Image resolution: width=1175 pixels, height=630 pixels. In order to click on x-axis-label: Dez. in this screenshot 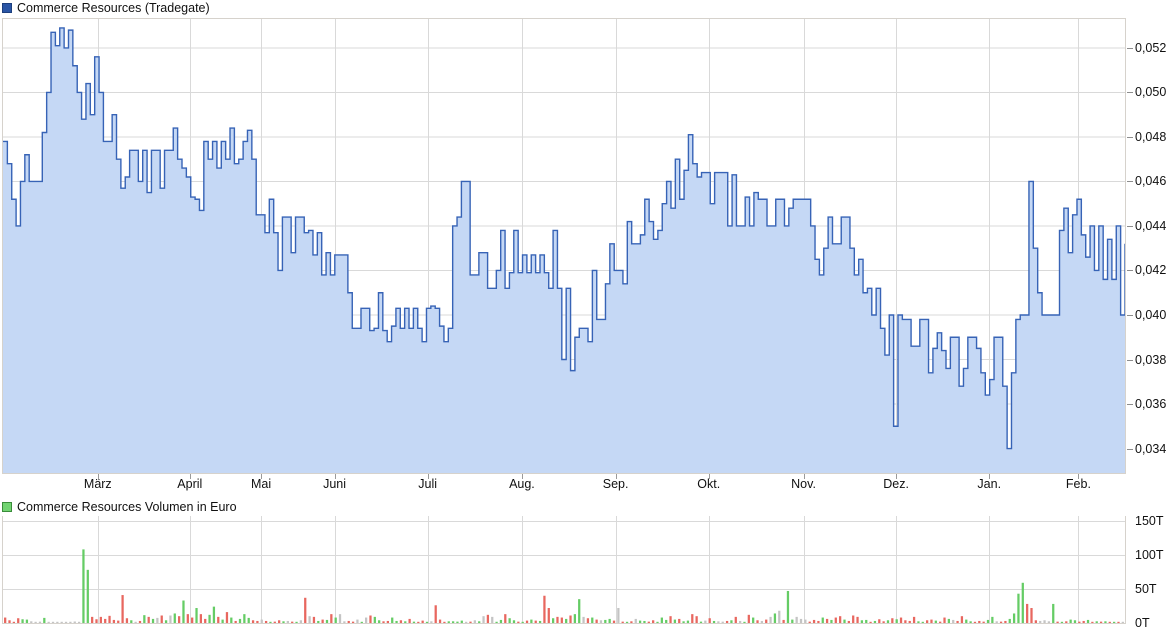, I will do `click(896, 484)`.